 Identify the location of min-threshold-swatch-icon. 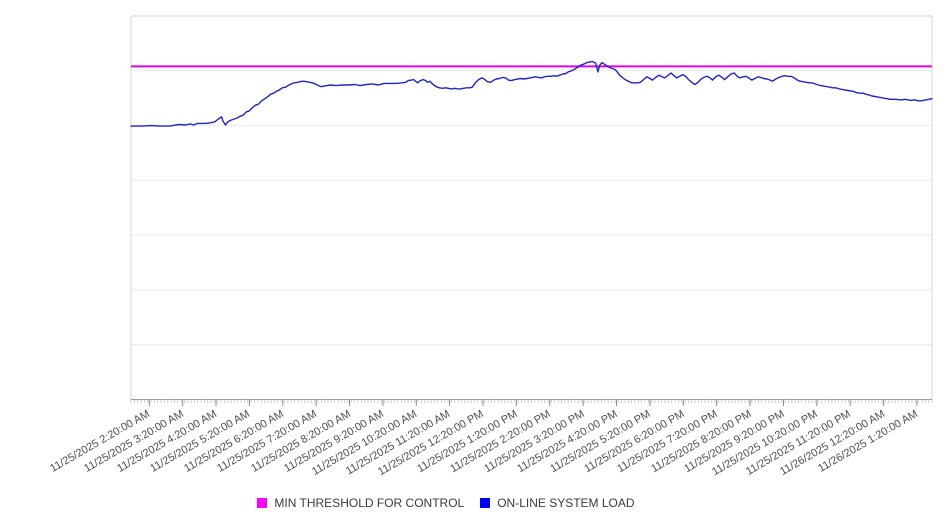
(262, 503).